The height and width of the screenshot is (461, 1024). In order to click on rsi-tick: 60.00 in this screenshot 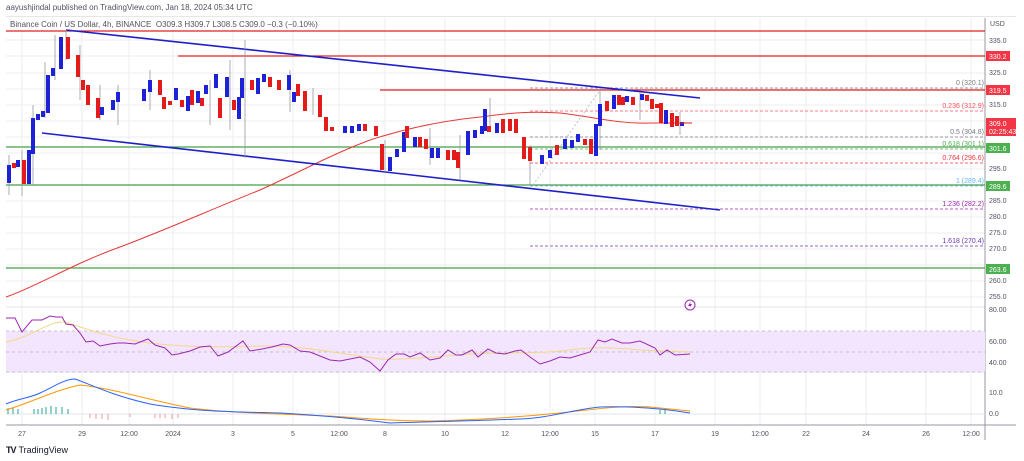, I will do `click(998, 342)`.